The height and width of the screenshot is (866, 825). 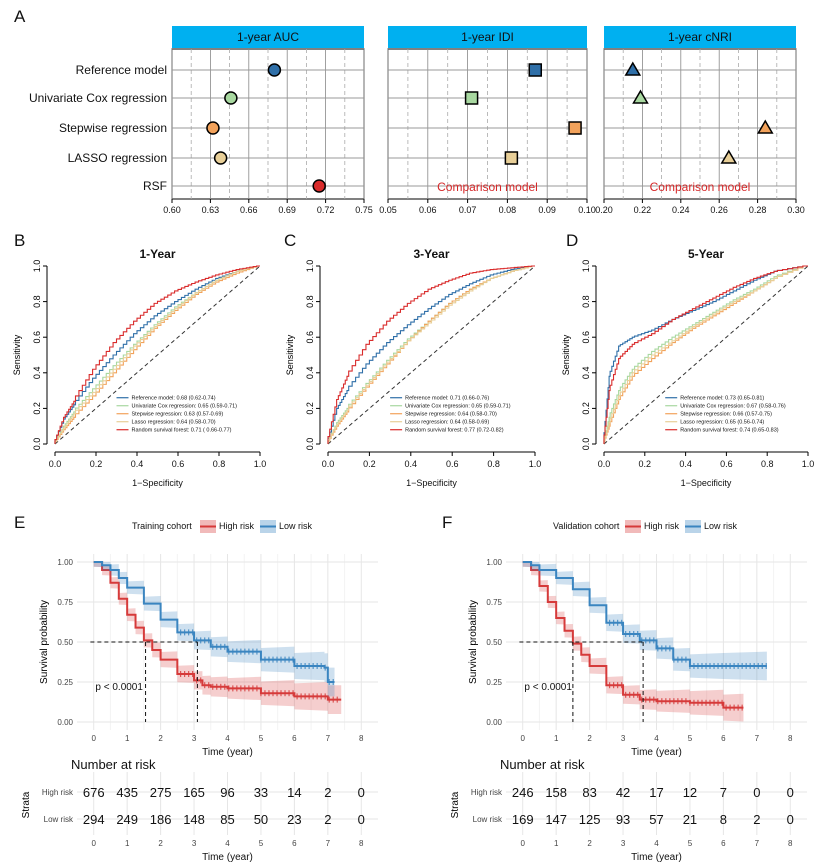 I want to click on km-y-tick: 0.00, so click(x=65, y=722).